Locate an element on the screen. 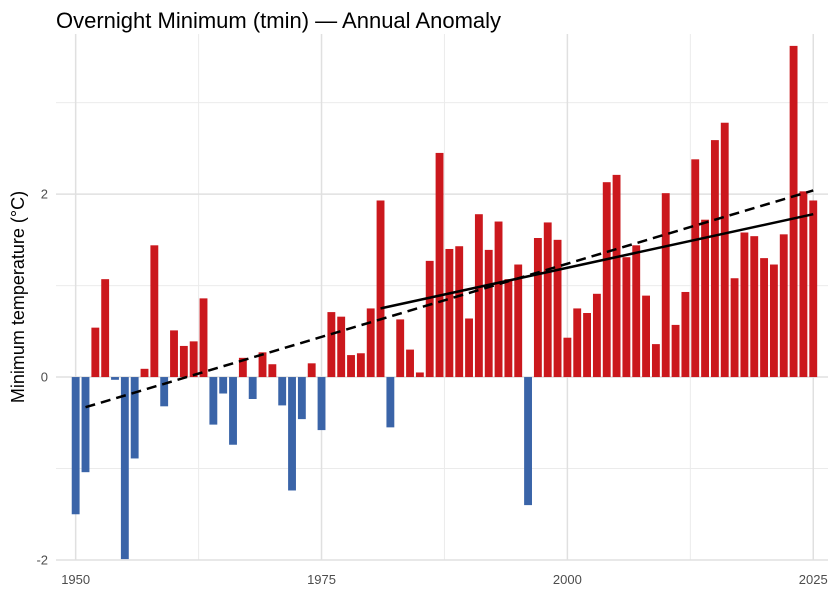 Image resolution: width=840 pixels, height=600 pixels. x-tick-label: 1950 is located at coordinates (75, 579).